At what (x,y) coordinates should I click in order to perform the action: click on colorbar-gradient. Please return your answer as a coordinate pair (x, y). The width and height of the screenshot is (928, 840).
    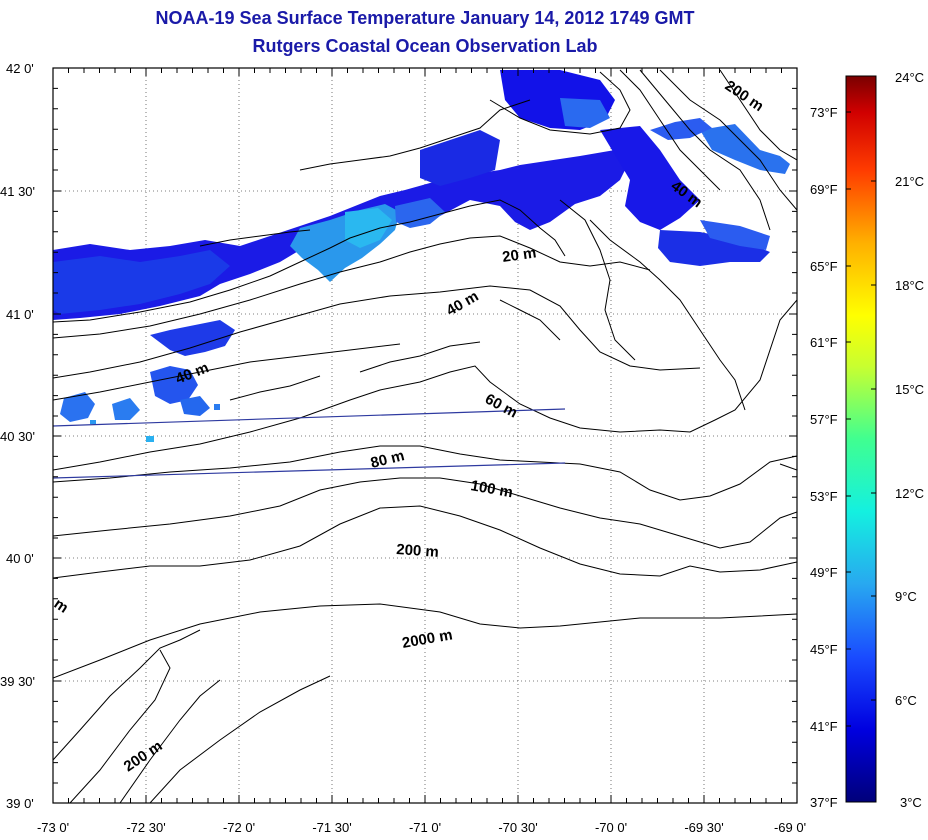
    Looking at the image, I should click on (861, 439).